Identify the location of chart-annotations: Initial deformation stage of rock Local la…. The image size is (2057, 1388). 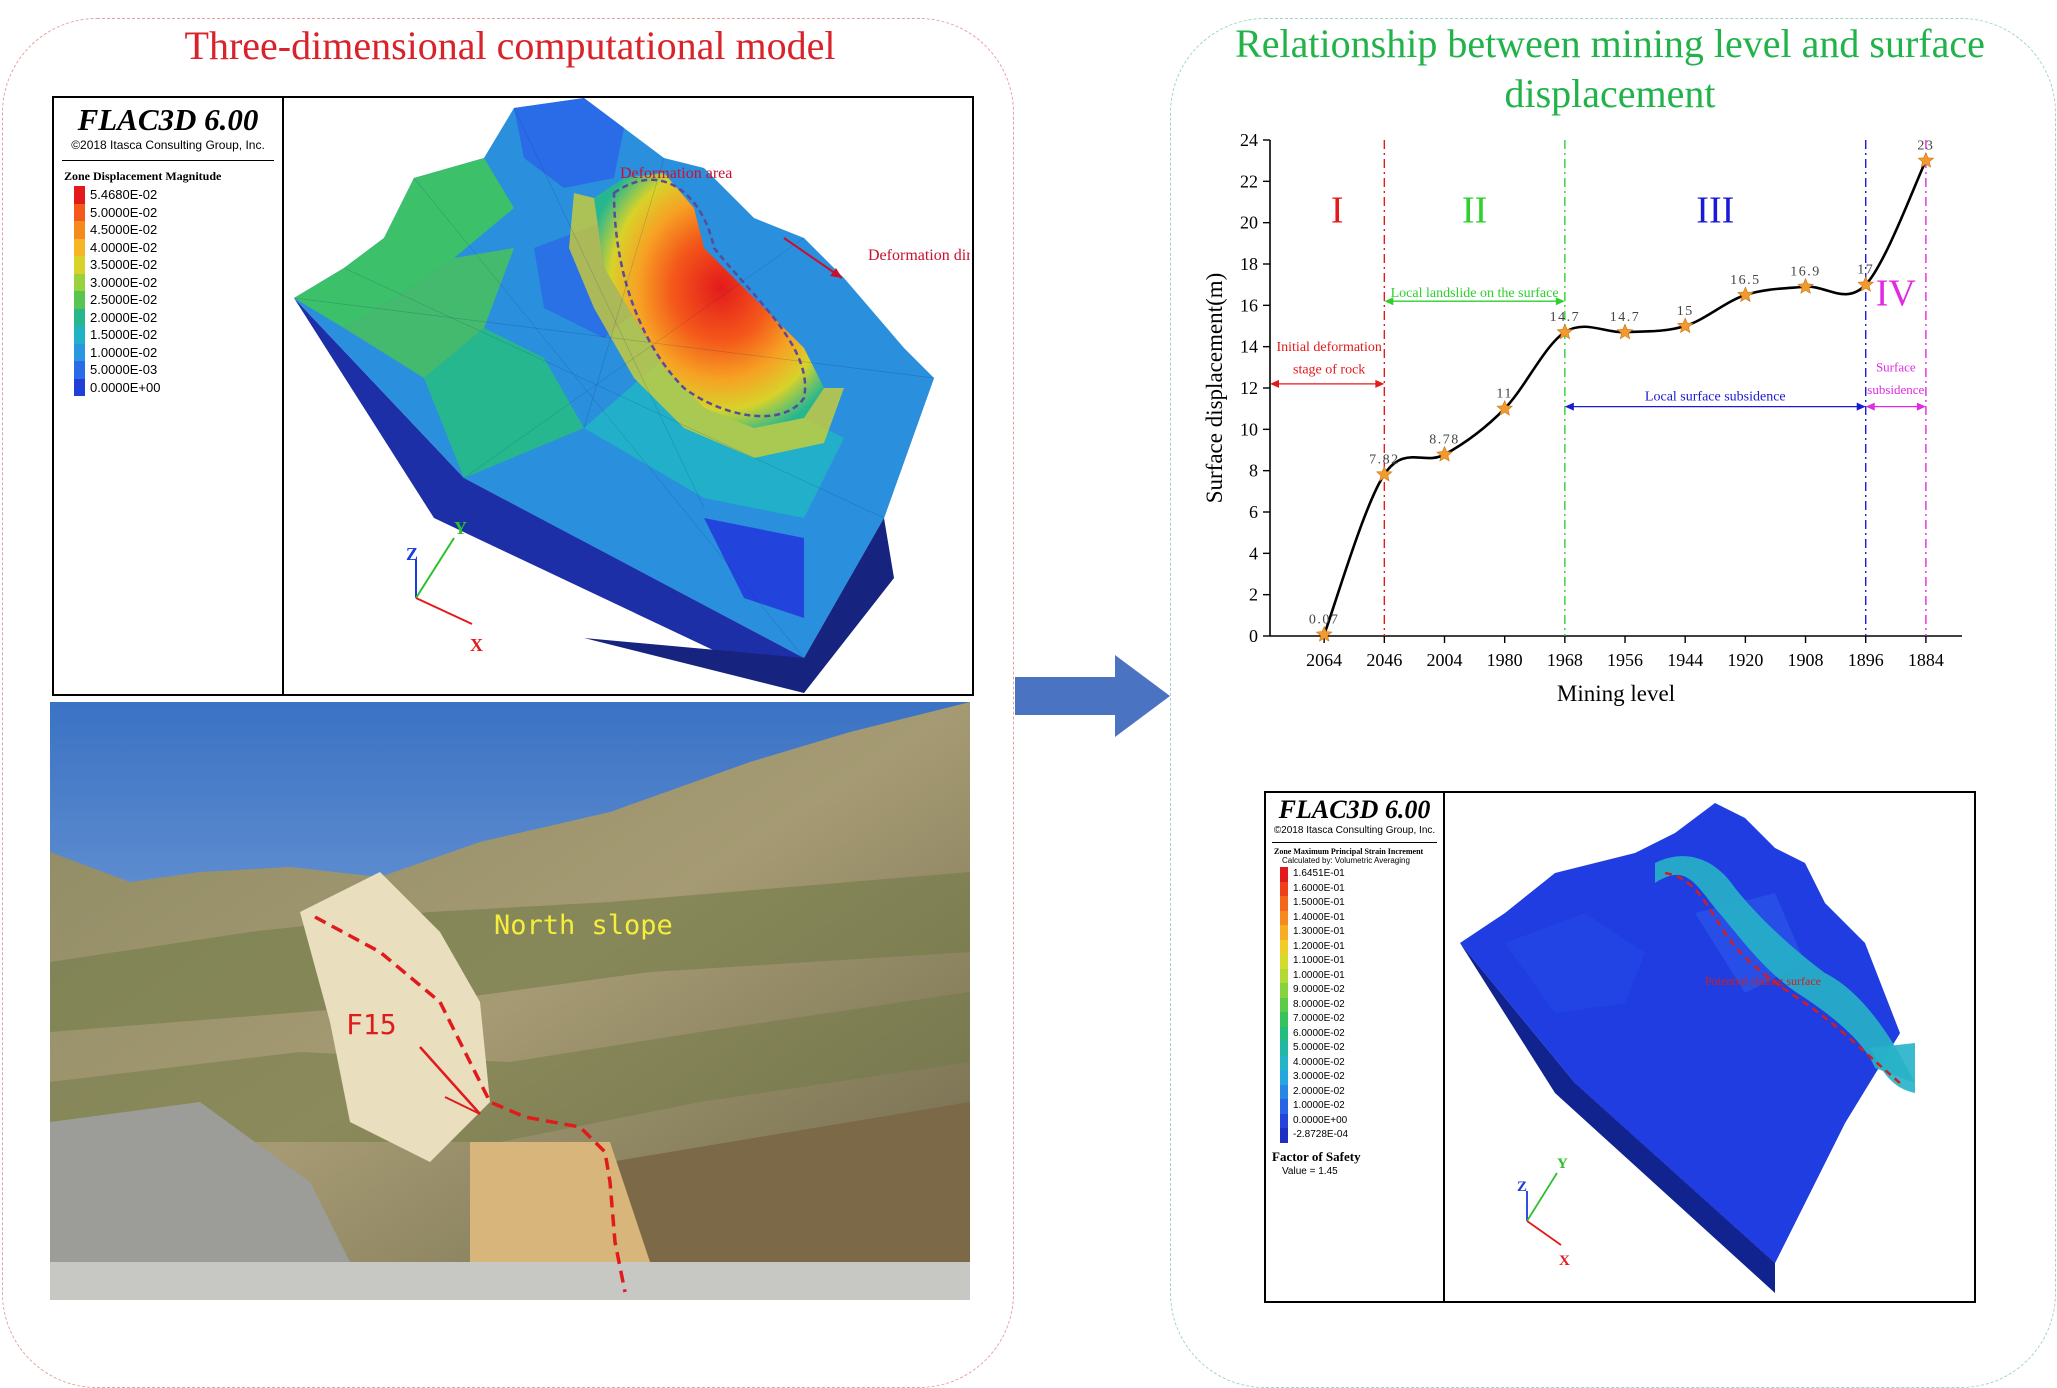
(1598, 348).